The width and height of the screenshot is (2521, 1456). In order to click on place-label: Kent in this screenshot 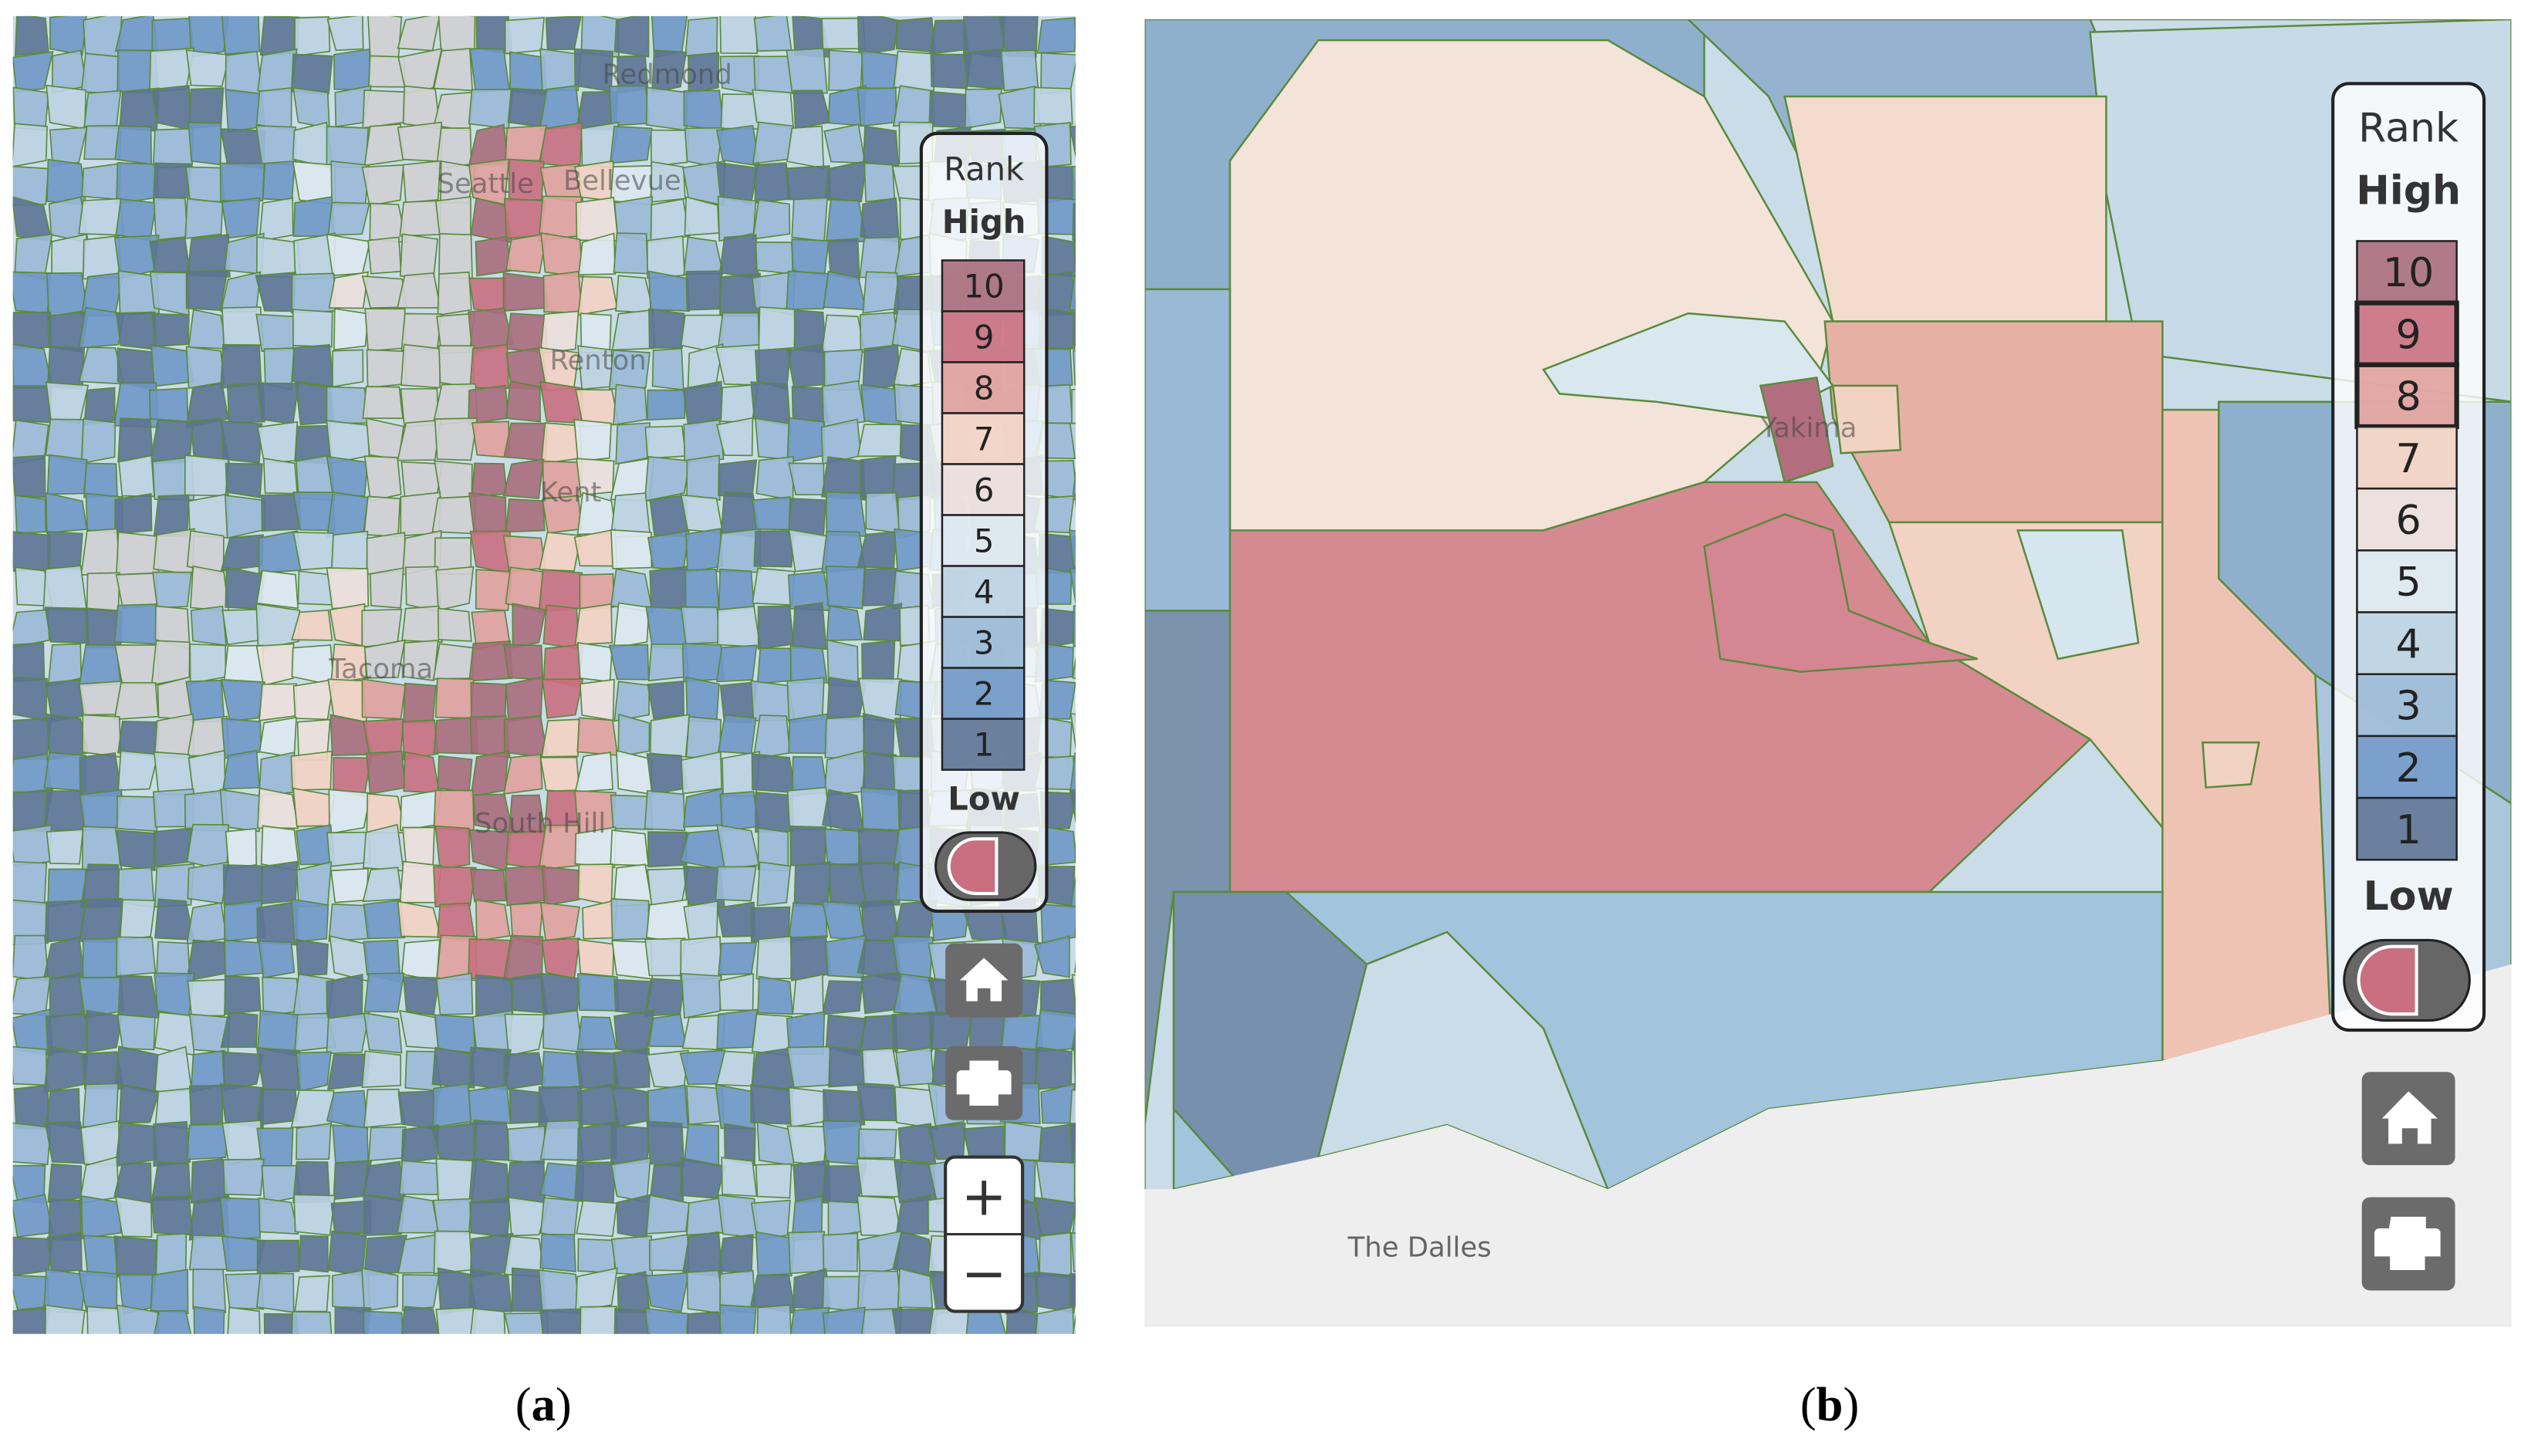, I will do `click(571, 492)`.